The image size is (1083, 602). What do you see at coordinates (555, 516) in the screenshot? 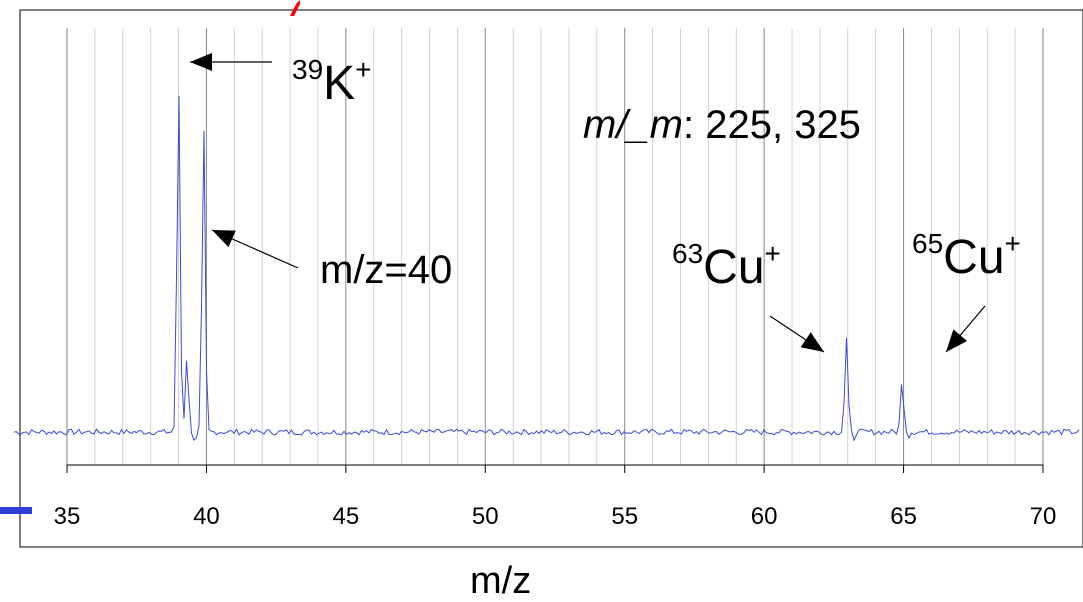
I see `x-tick-labels: 35 40 45 50 55 60 65 70` at bounding box center [555, 516].